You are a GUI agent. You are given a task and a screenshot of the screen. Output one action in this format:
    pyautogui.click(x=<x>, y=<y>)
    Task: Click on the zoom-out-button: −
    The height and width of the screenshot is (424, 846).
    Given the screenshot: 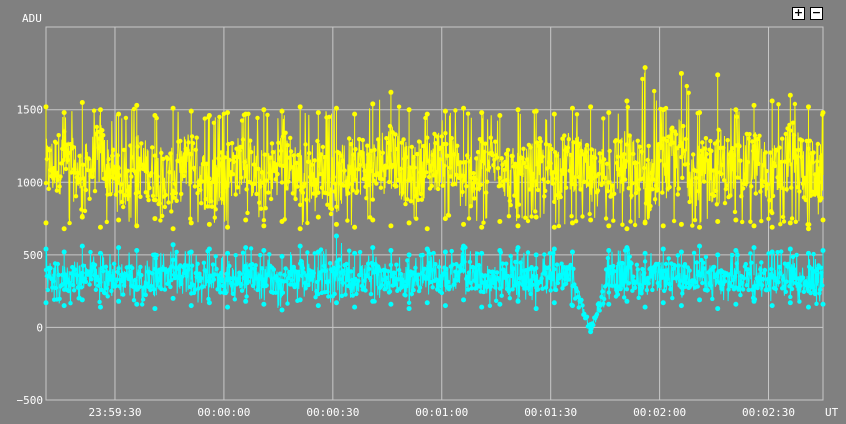 What is the action you would take?
    pyautogui.click(x=816, y=13)
    